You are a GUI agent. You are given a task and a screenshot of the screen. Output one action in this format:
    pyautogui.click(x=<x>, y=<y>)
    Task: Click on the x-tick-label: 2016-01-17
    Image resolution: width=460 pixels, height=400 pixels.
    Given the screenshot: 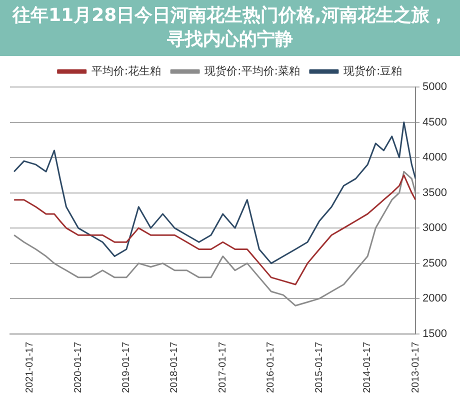 What is the action you would take?
    pyautogui.click(x=271, y=367)
    